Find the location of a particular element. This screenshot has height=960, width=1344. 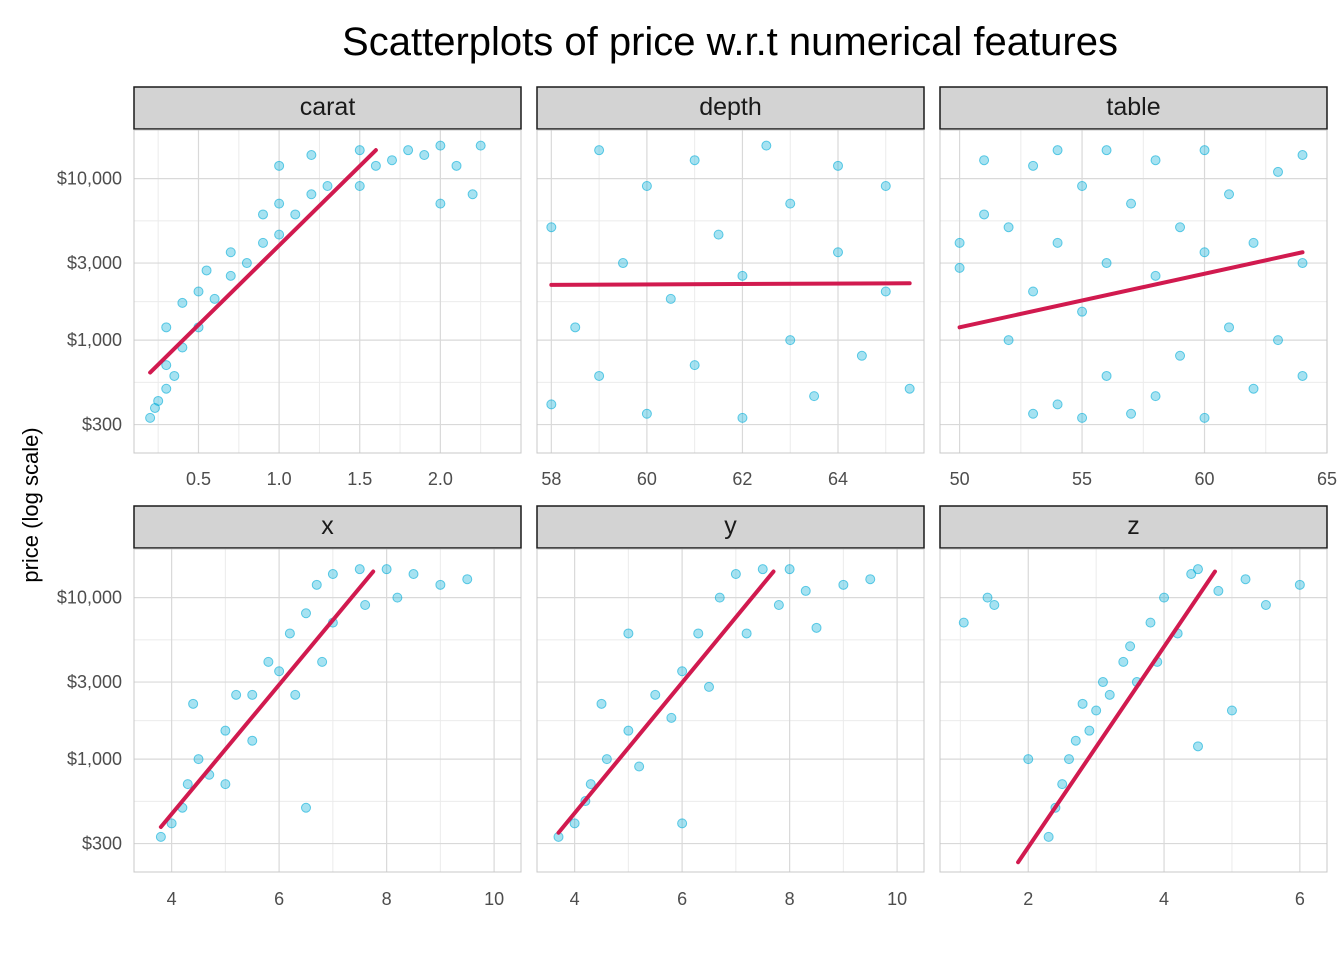

y-tick-label: $3,000 is located at coordinates (94, 682).